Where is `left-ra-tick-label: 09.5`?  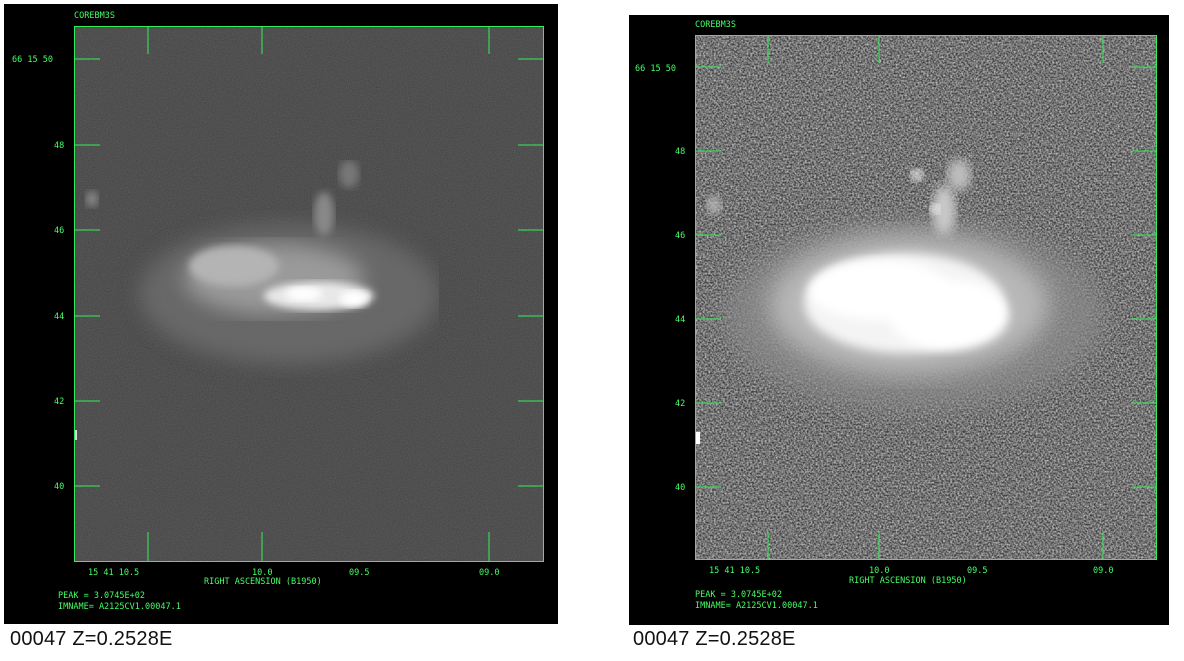 left-ra-tick-label: 09.5 is located at coordinates (359, 573).